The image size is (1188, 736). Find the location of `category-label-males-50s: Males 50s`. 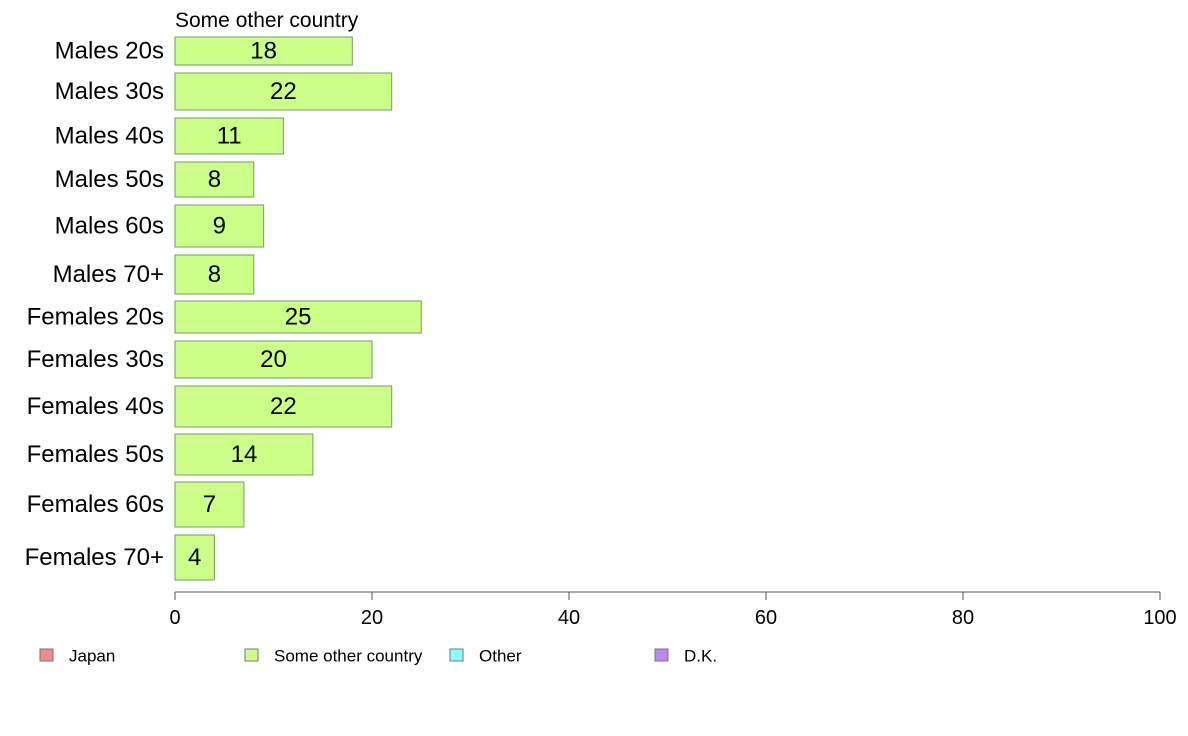

category-label-males-50s: Males 50s is located at coordinates (109, 179).